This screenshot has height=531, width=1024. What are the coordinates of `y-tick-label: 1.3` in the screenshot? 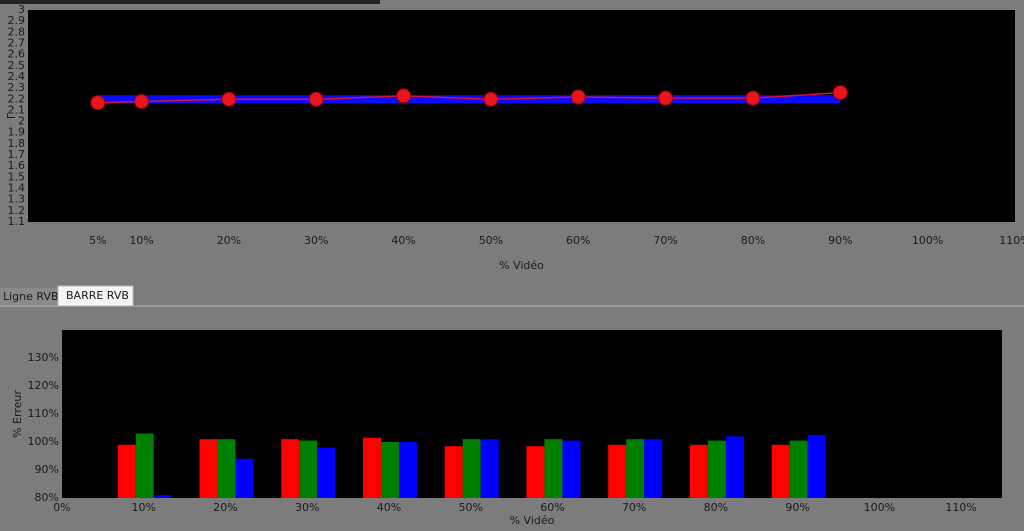 It's located at (17, 199).